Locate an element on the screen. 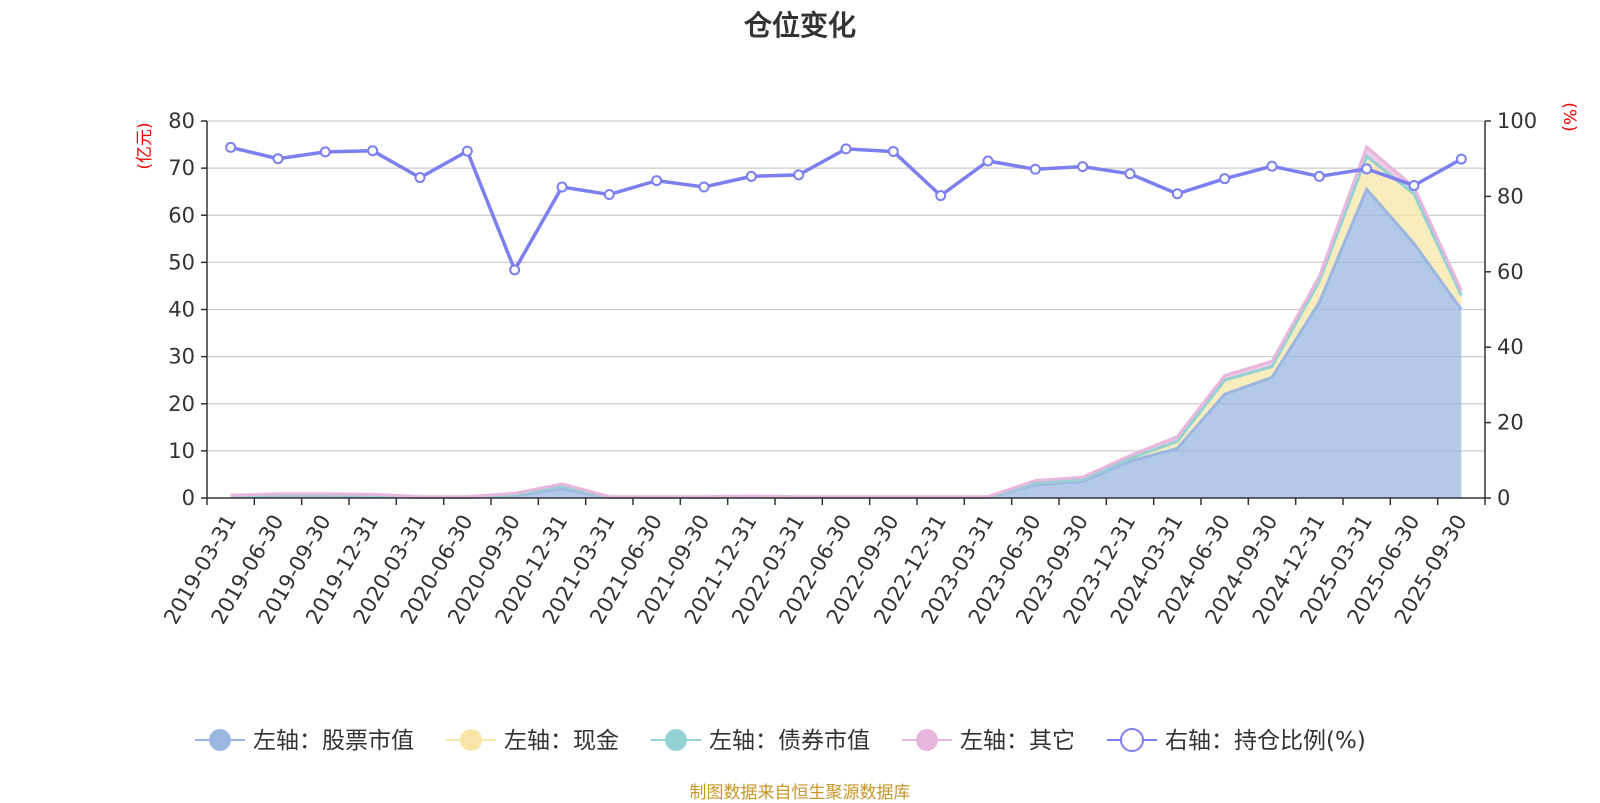  left-axis-tick-label: 70 is located at coordinates (181, 168).